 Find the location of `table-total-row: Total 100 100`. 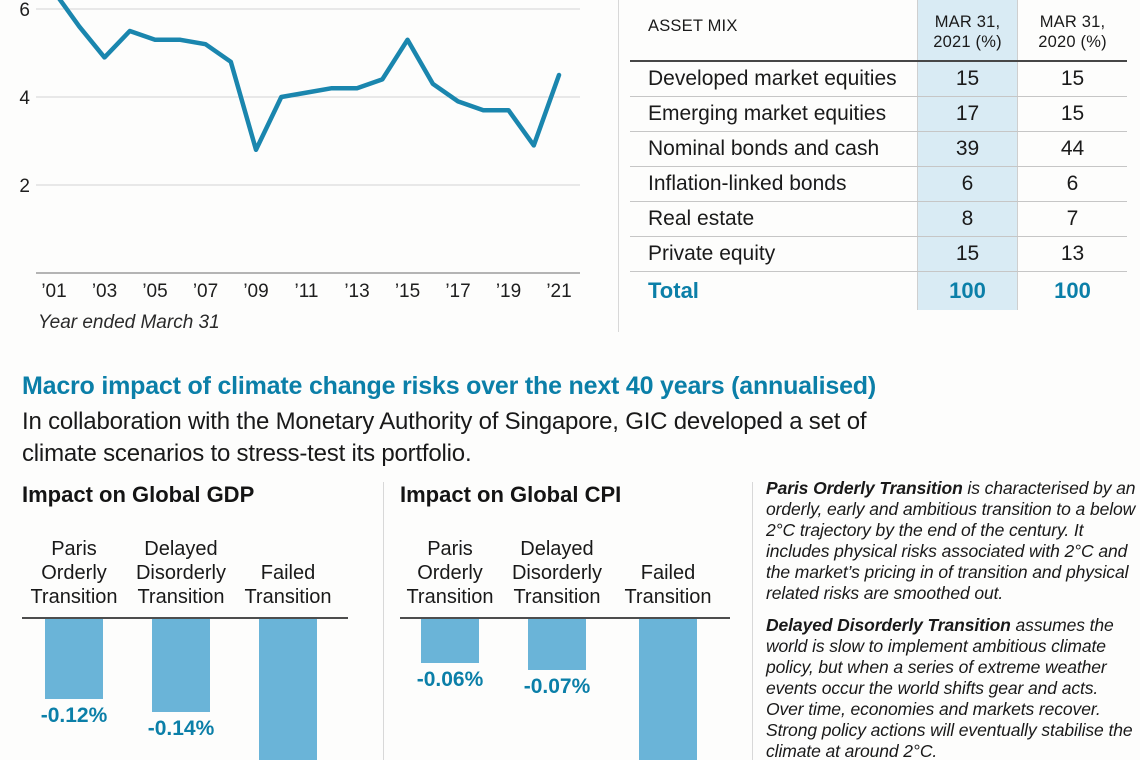

table-total-row: Total 100 100 is located at coordinates (878, 291).